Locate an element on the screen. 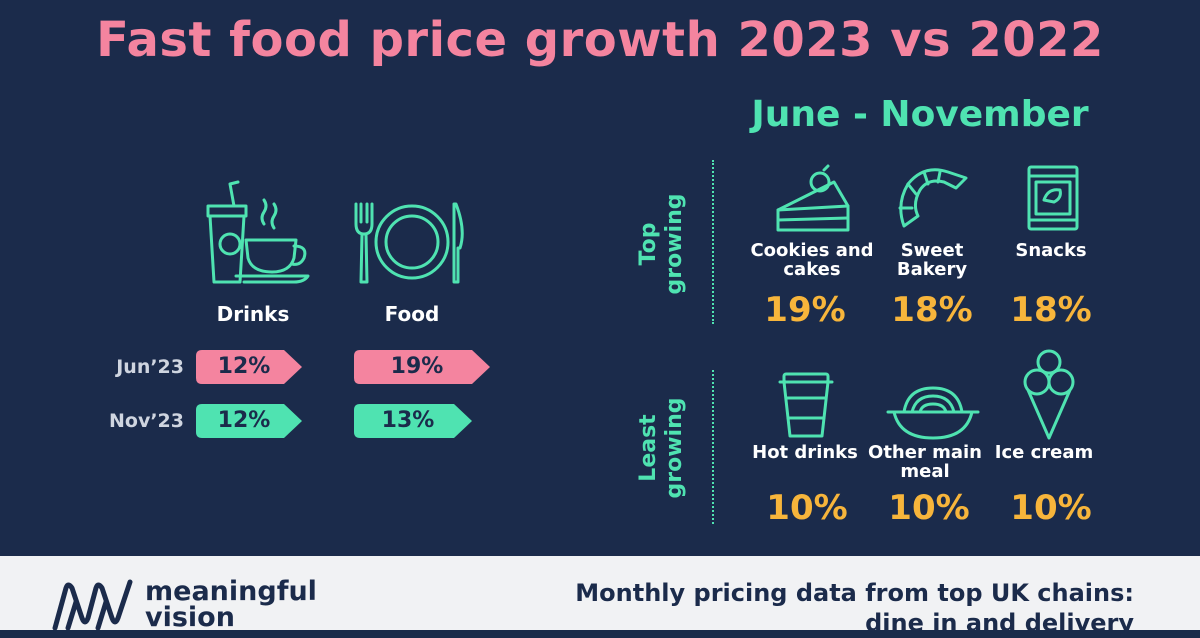 The width and height of the screenshot is (1200, 638). footer-note-line2: dine in and delivery is located at coordinates (999, 623).